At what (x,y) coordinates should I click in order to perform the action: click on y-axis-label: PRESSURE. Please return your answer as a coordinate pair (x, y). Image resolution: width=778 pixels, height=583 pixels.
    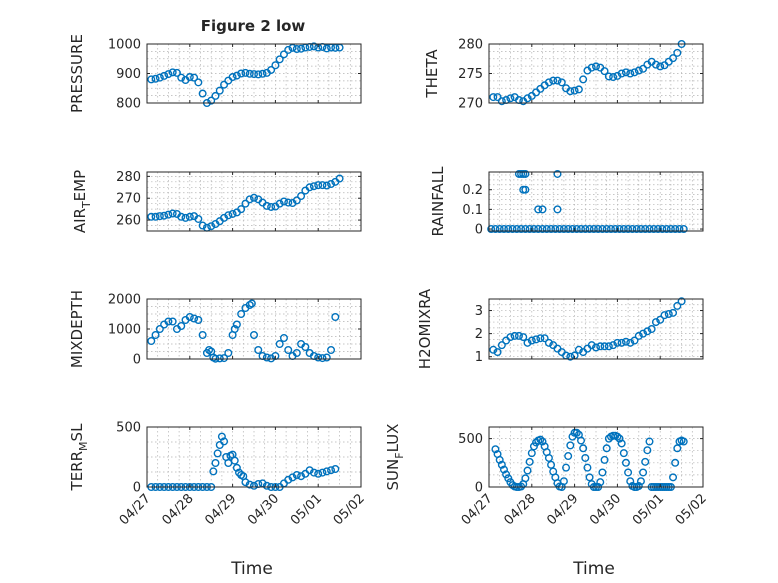
    Looking at the image, I should click on (77, 73).